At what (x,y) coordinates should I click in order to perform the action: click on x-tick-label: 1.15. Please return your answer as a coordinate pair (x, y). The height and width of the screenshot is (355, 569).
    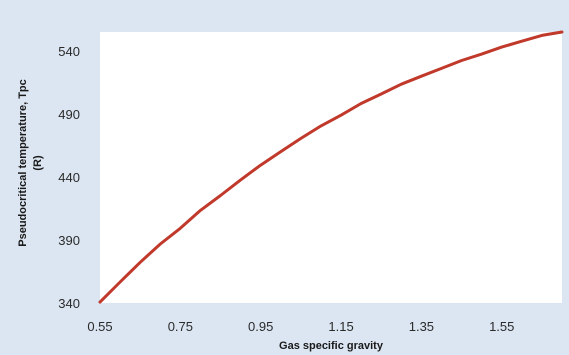
    Looking at the image, I should click on (340, 326).